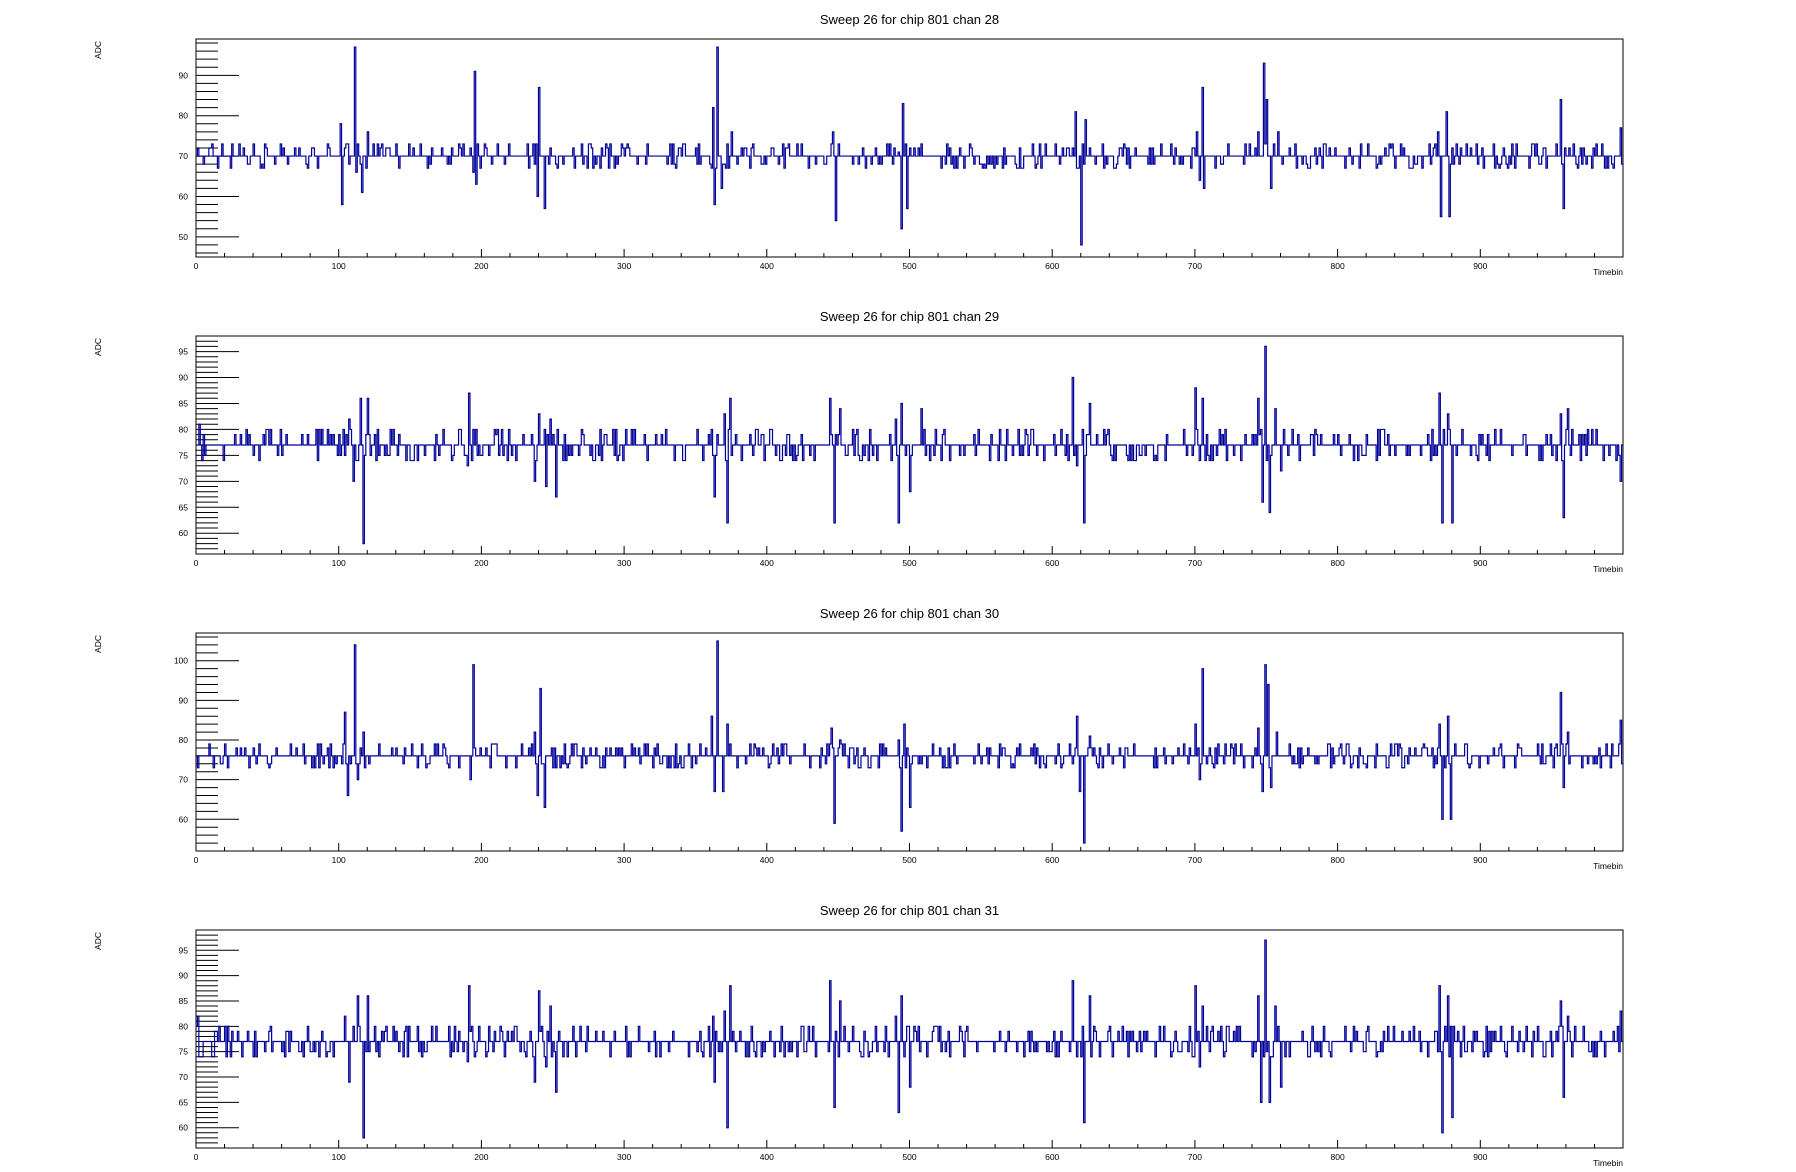 This screenshot has height=1172, width=1796. What do you see at coordinates (181, 661) in the screenshot?
I see `y-tick-label: 100` at bounding box center [181, 661].